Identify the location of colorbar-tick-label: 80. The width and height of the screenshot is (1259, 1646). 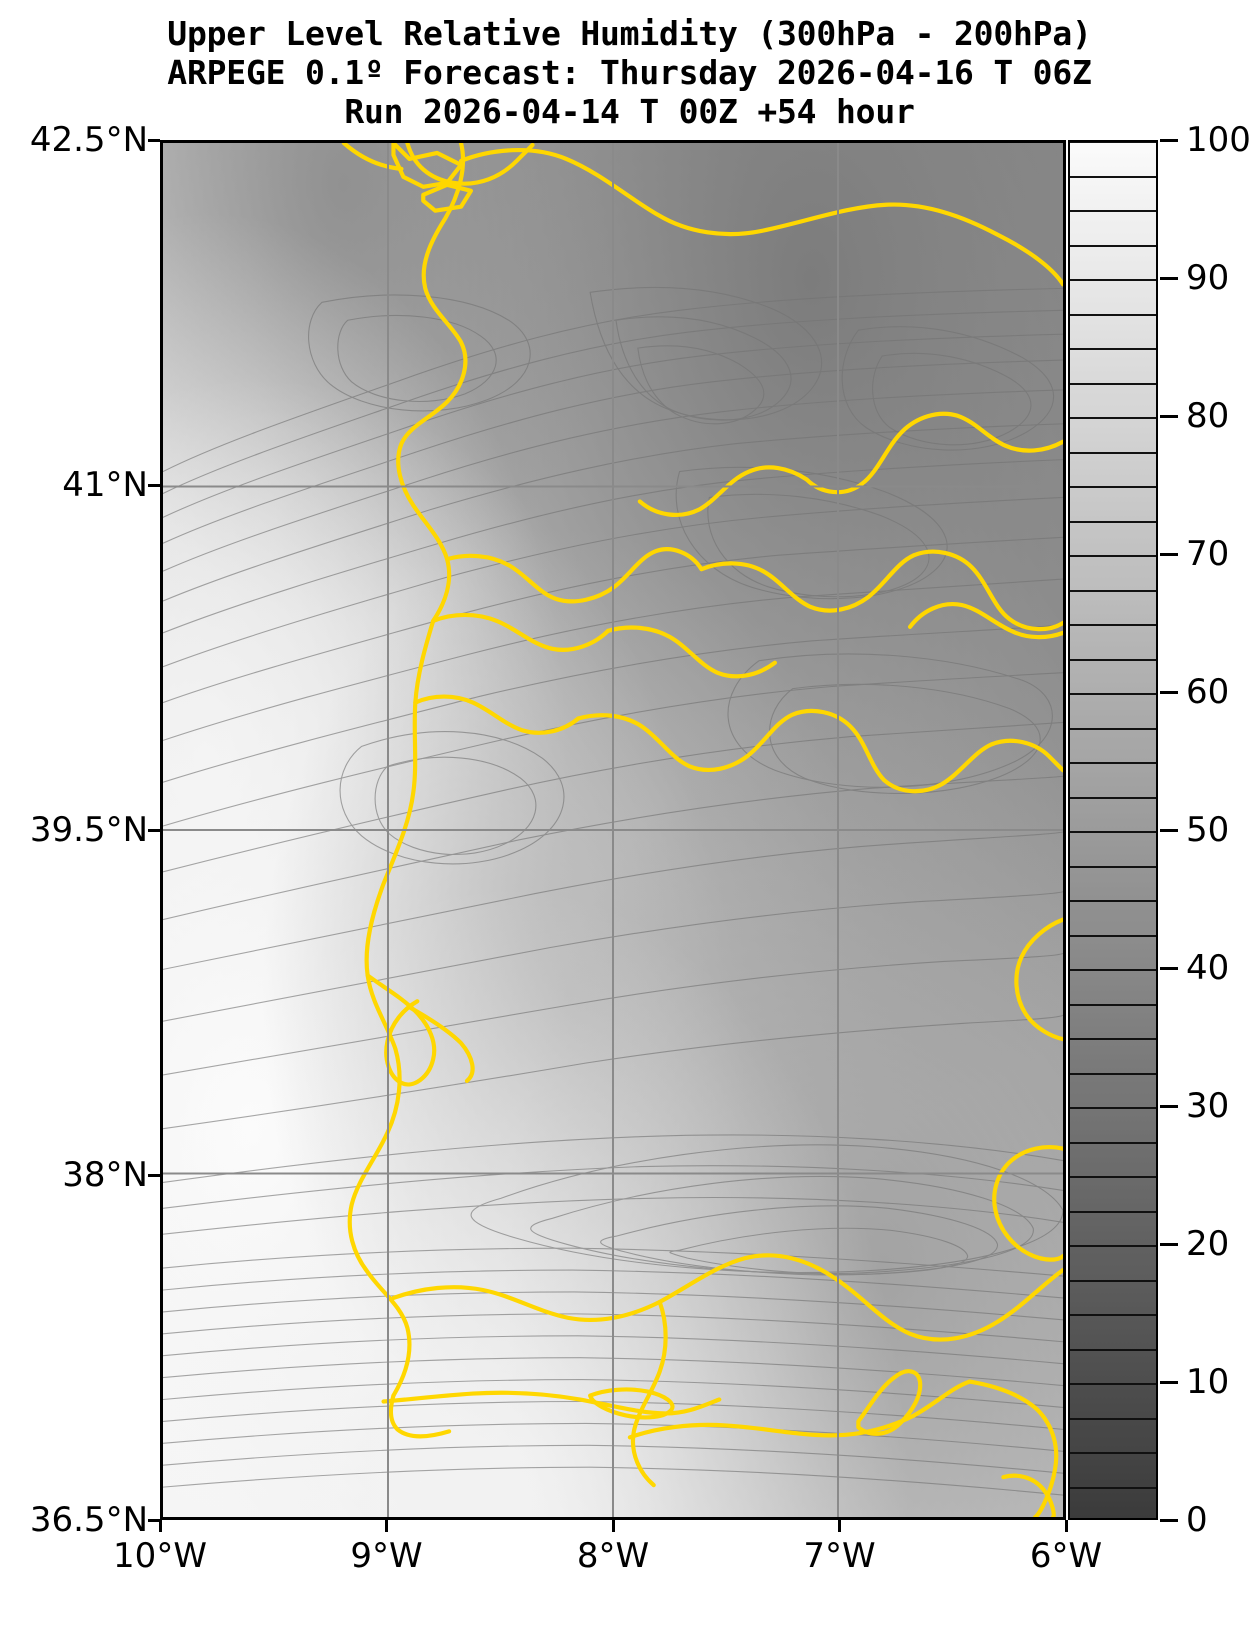
(1208, 416).